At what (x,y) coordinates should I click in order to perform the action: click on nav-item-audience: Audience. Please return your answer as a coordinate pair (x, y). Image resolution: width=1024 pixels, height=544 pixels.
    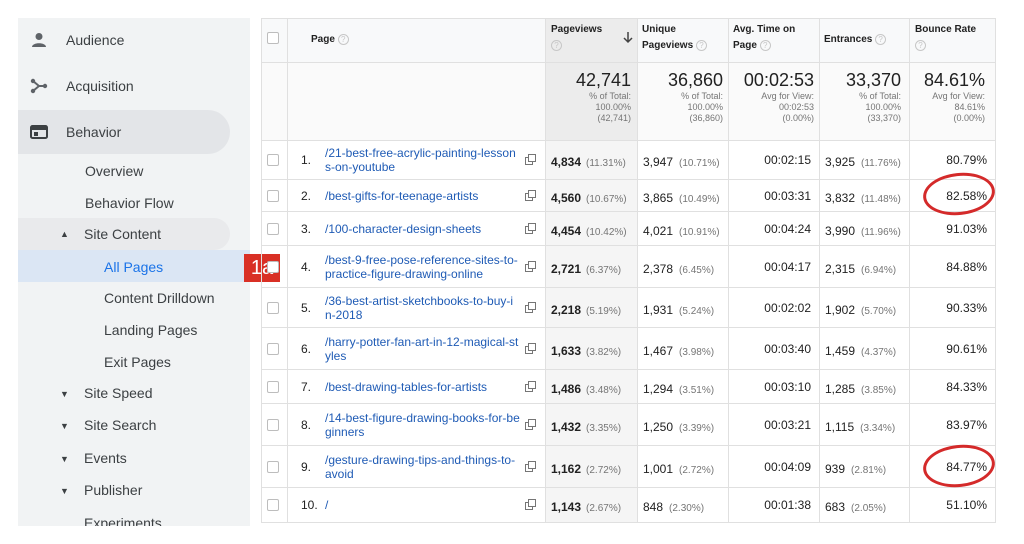
    Looking at the image, I should click on (134, 40).